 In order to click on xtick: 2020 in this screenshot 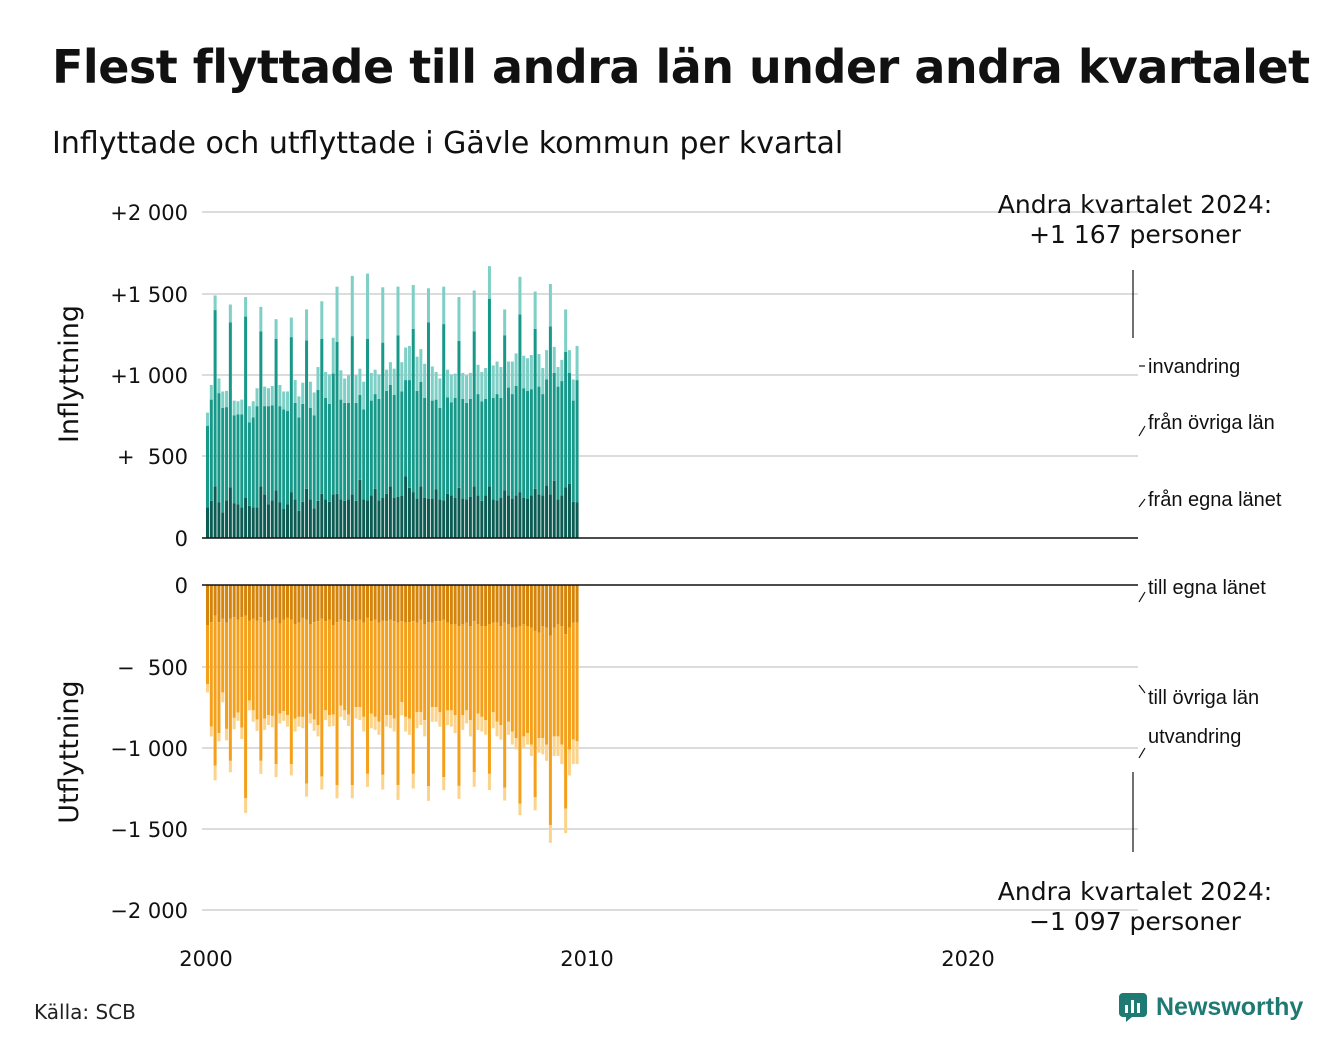, I will do `click(967, 959)`.